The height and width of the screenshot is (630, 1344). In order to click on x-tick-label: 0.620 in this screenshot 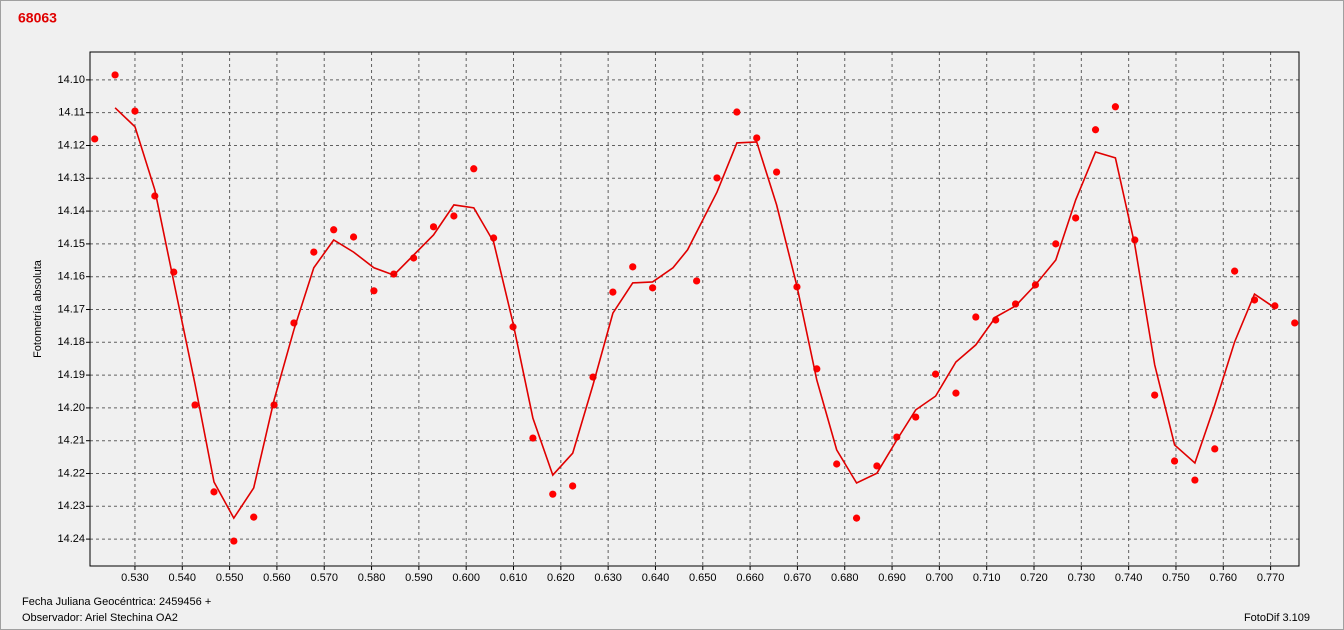, I will do `click(561, 578)`.